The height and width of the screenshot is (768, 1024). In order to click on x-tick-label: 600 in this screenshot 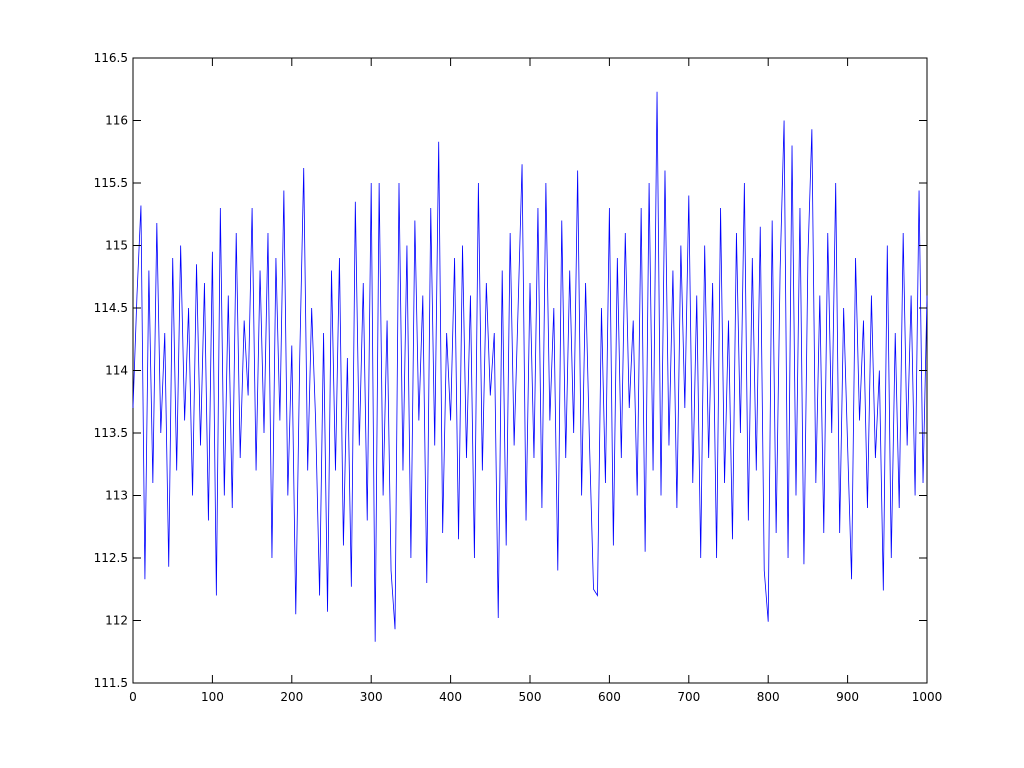, I will do `click(609, 697)`.